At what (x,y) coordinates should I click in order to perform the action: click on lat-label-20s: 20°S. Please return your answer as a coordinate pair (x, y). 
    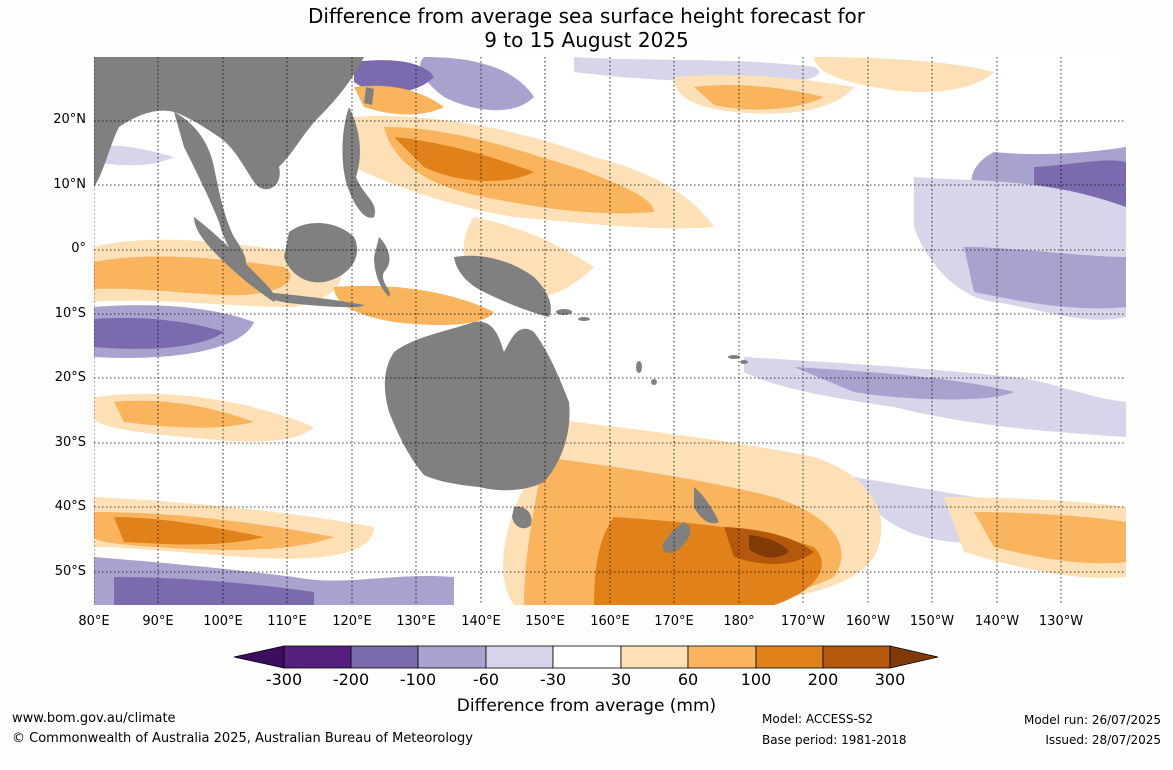
    Looking at the image, I should click on (70, 377).